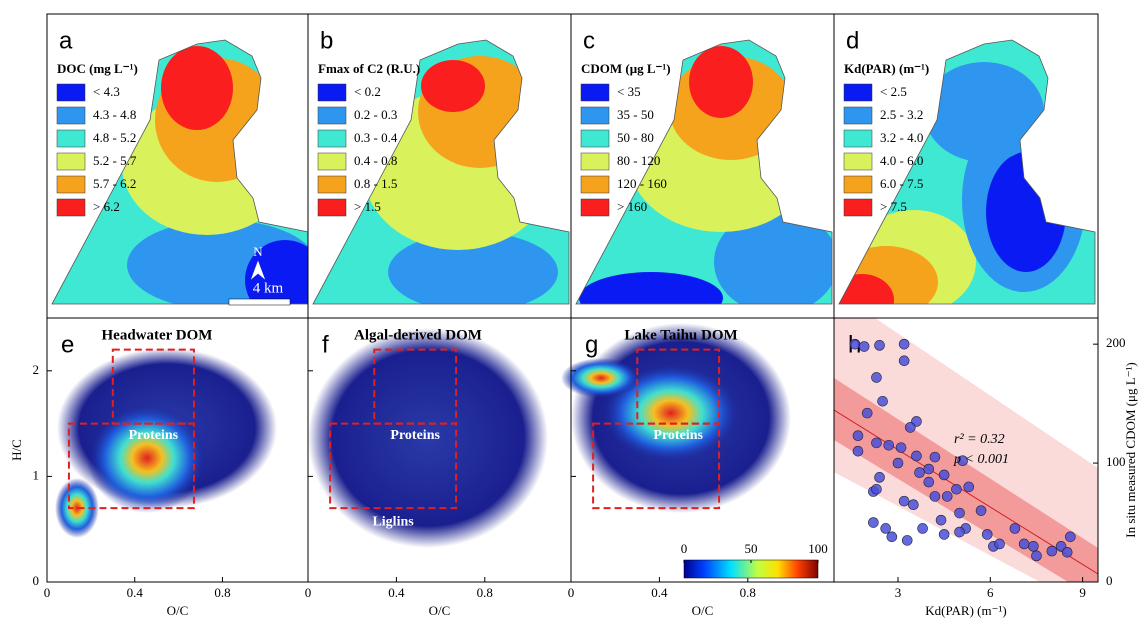 The height and width of the screenshot is (626, 1144). Describe the element at coordinates (893, 206) in the screenshot. I see `legend-label: > 7.5` at that location.